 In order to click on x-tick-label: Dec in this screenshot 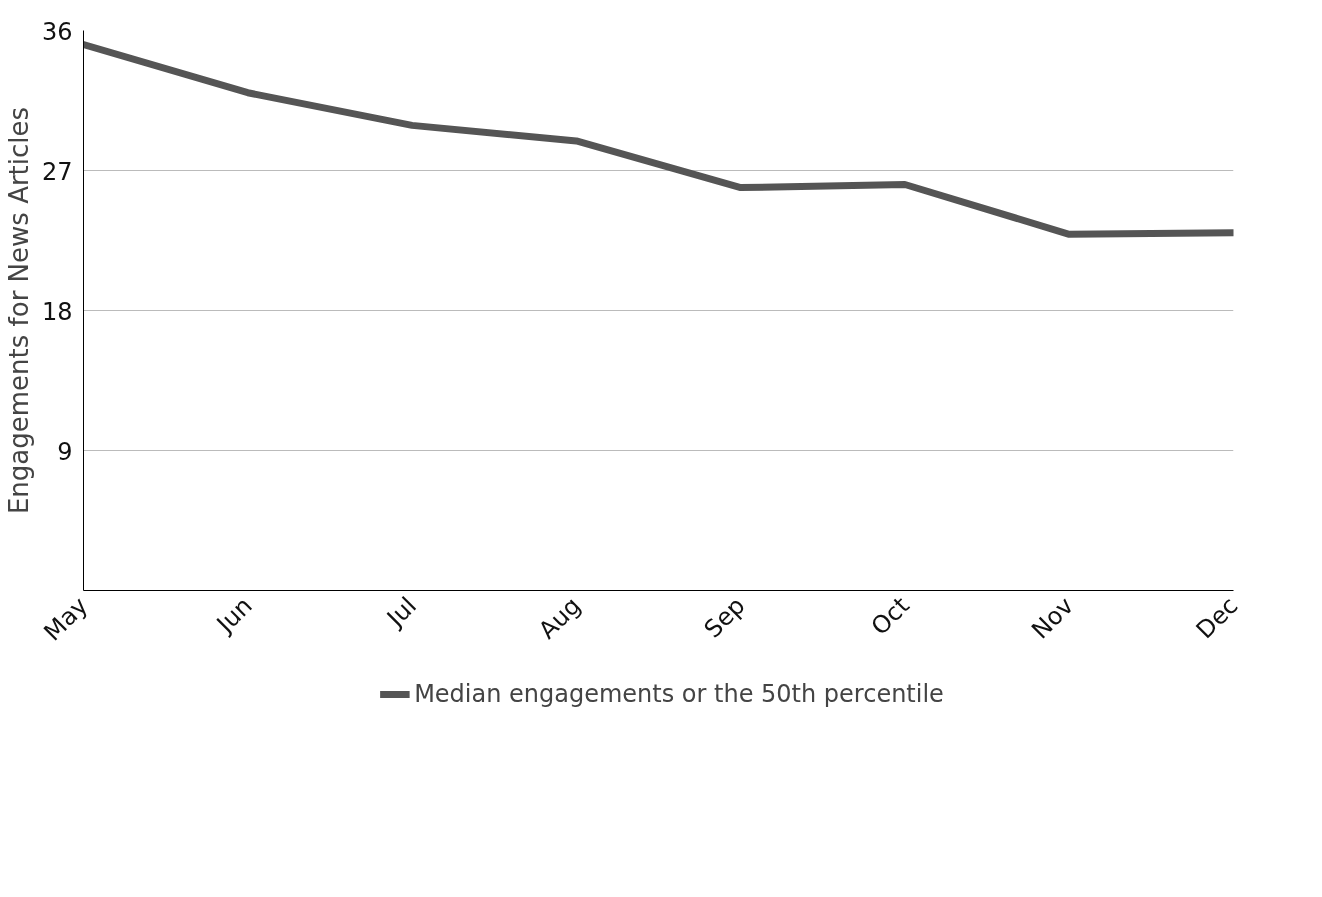, I will do `click(1217, 618)`.